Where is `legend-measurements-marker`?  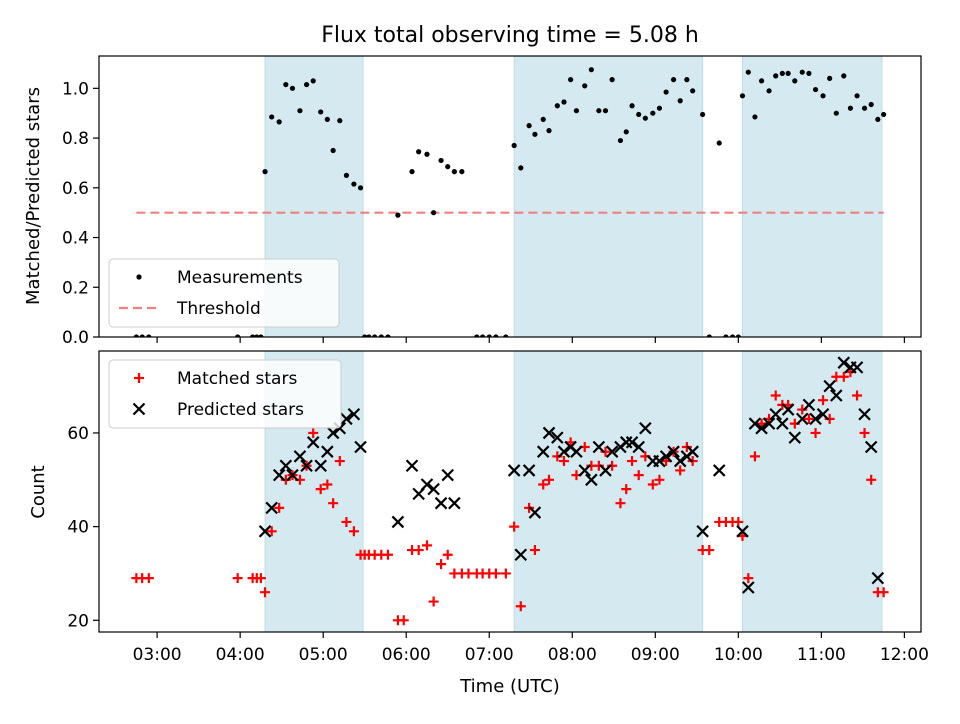 legend-measurements-marker is located at coordinates (139, 277).